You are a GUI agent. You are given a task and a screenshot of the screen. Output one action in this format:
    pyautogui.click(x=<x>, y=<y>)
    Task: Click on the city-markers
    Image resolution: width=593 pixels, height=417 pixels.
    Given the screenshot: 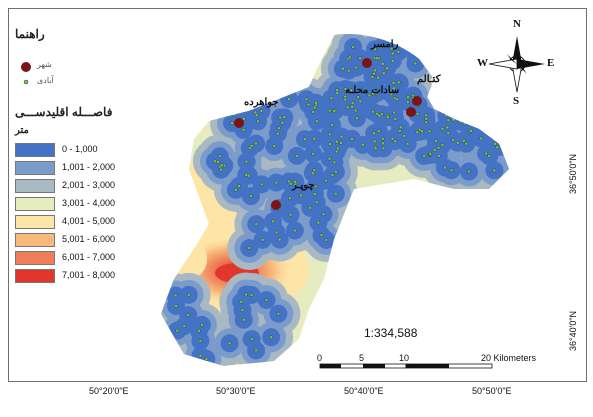 What is the action you would take?
    pyautogui.click(x=328, y=134)
    